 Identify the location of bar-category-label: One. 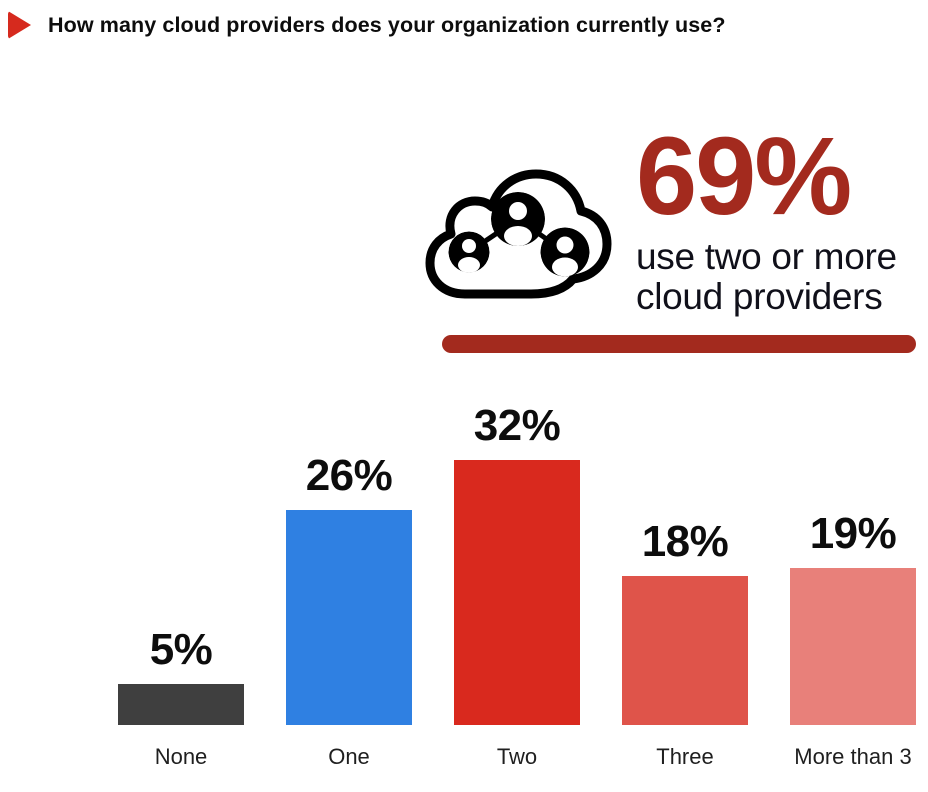
(349, 756).